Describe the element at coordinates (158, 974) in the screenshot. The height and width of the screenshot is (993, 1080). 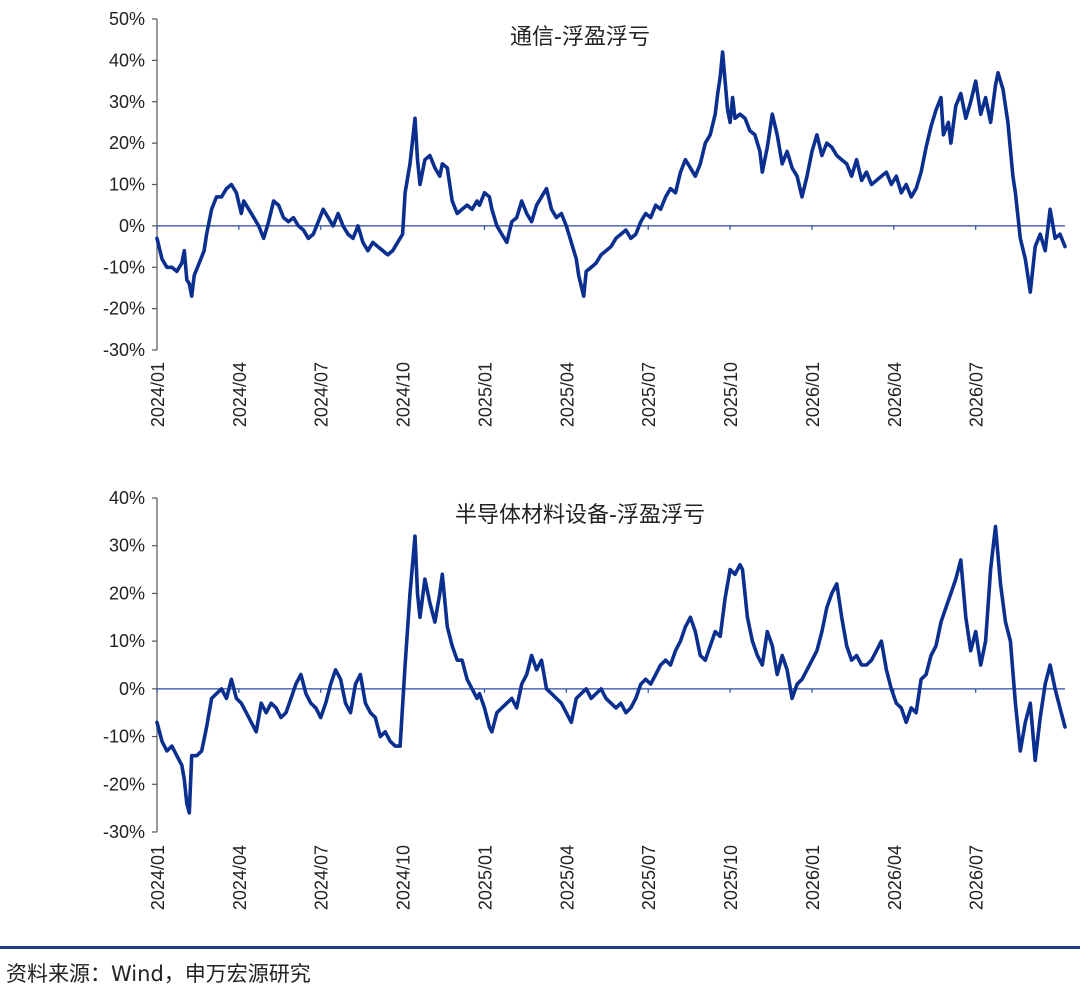
I see `source-note: 资料来源：Wind，申万宏源研究` at that location.